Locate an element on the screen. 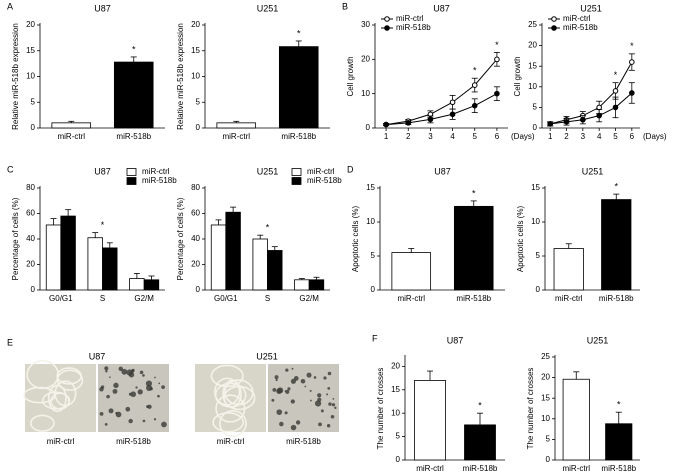  y-axis-label: Apoptotic cells (%) is located at coordinates (355, 239).